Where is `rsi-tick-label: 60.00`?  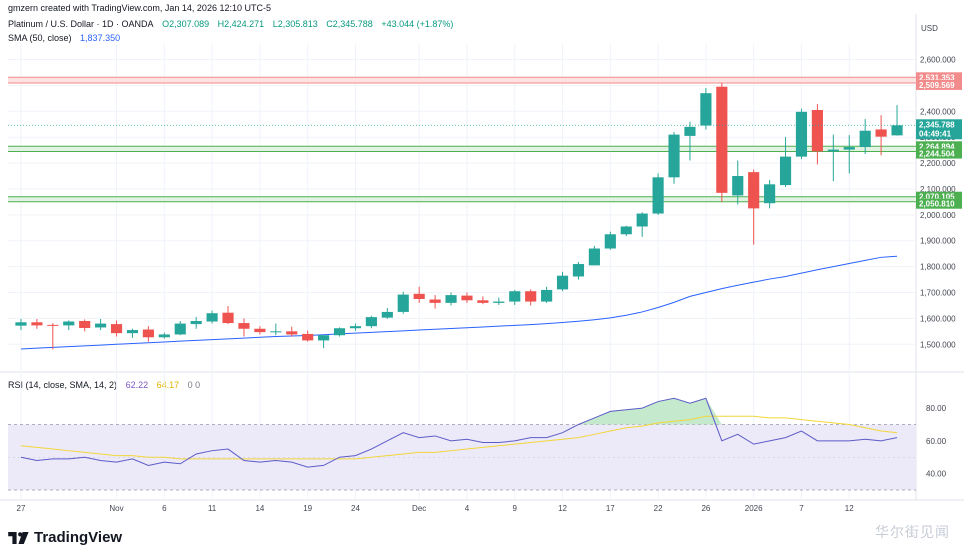 rsi-tick-label: 60.00 is located at coordinates (936, 441).